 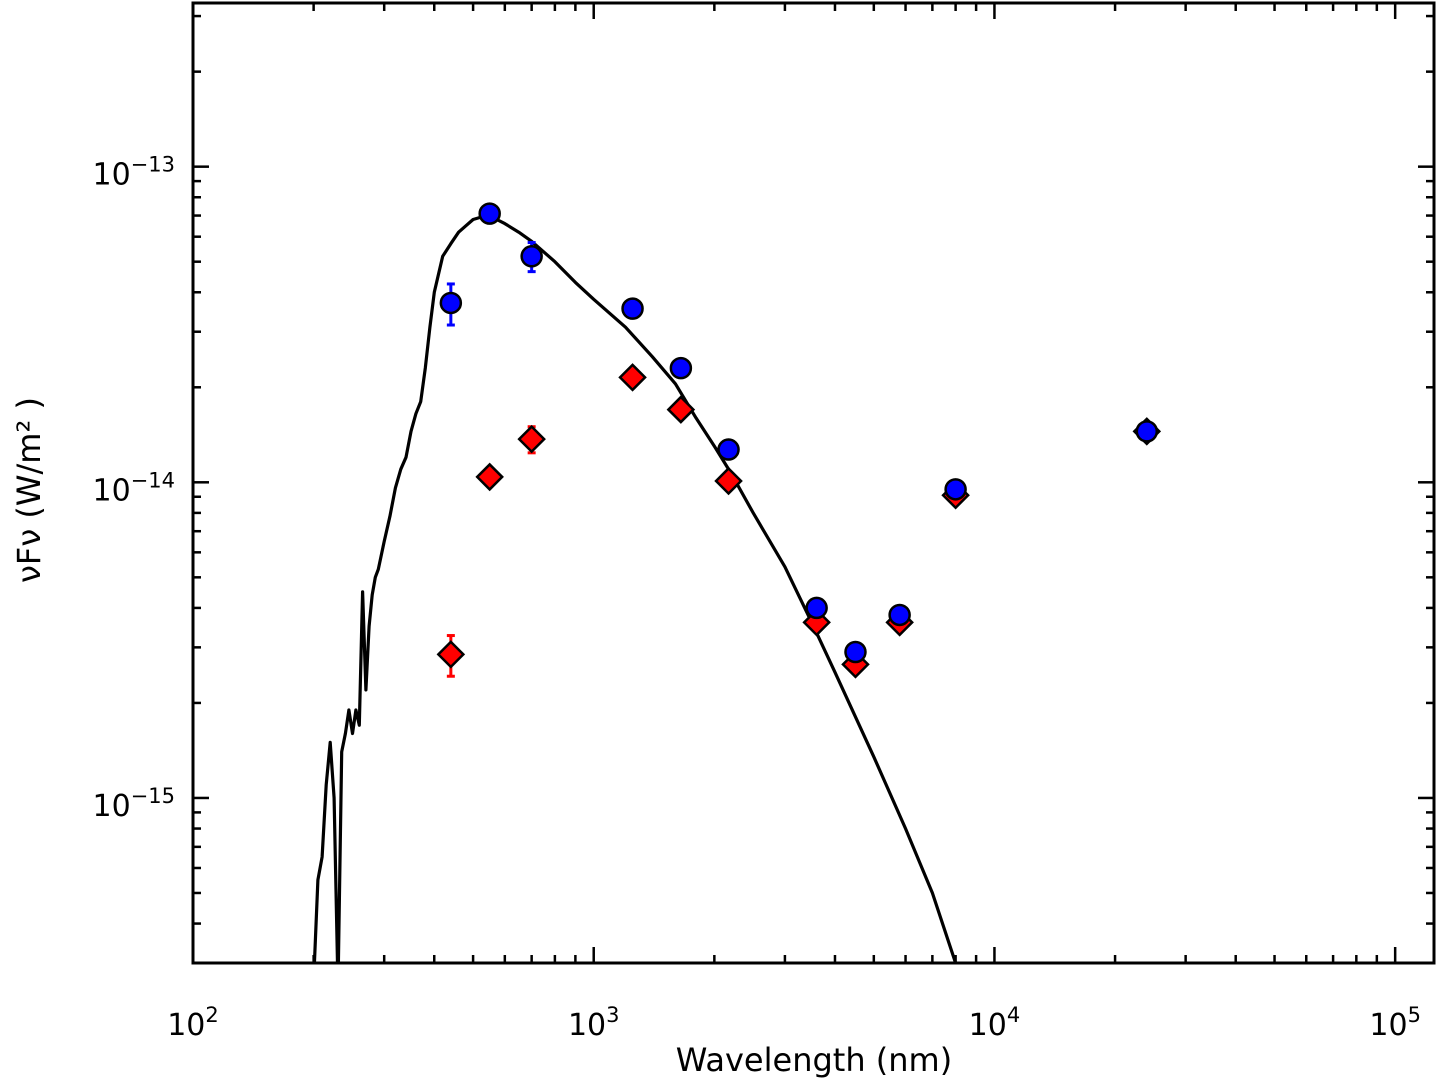 I want to click on y-tick-label: 10−14, so click(x=133, y=488).